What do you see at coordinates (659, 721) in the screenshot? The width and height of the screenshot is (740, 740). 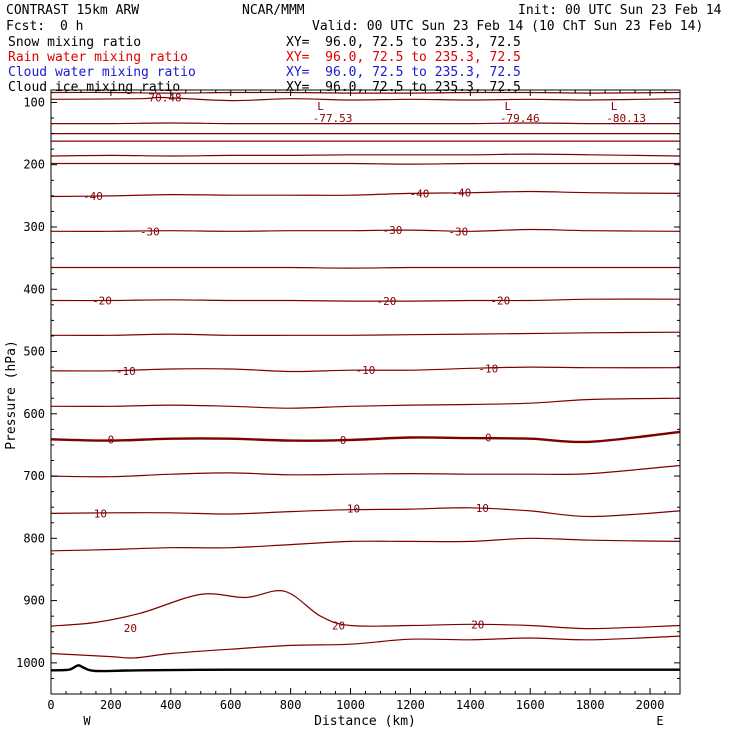 I see `east-label: E` at bounding box center [659, 721].